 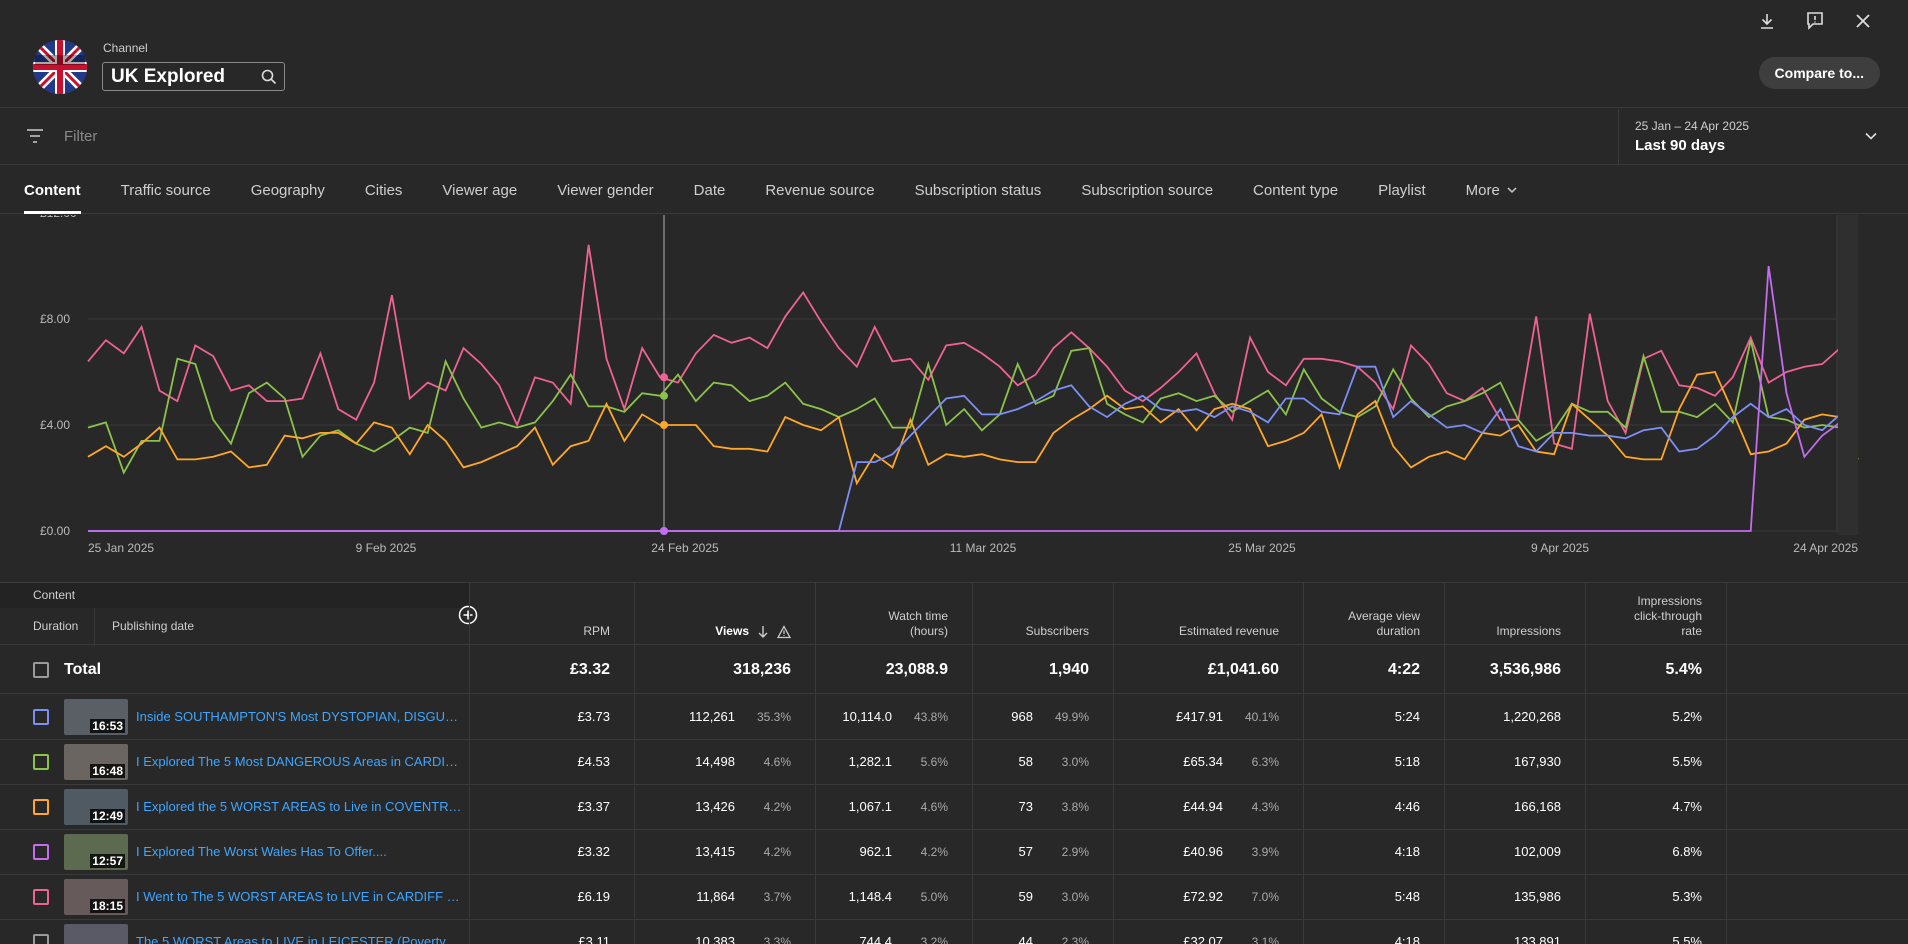 What do you see at coordinates (593, 851) in the screenshot?
I see `cell-rpm: £3.32` at bounding box center [593, 851].